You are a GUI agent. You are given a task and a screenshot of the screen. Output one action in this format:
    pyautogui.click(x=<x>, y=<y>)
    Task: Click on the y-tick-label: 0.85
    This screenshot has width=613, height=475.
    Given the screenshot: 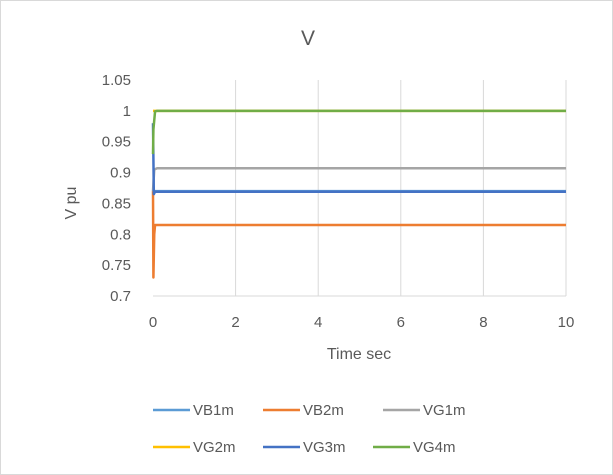 What is the action you would take?
    pyautogui.click(x=116, y=203)
    